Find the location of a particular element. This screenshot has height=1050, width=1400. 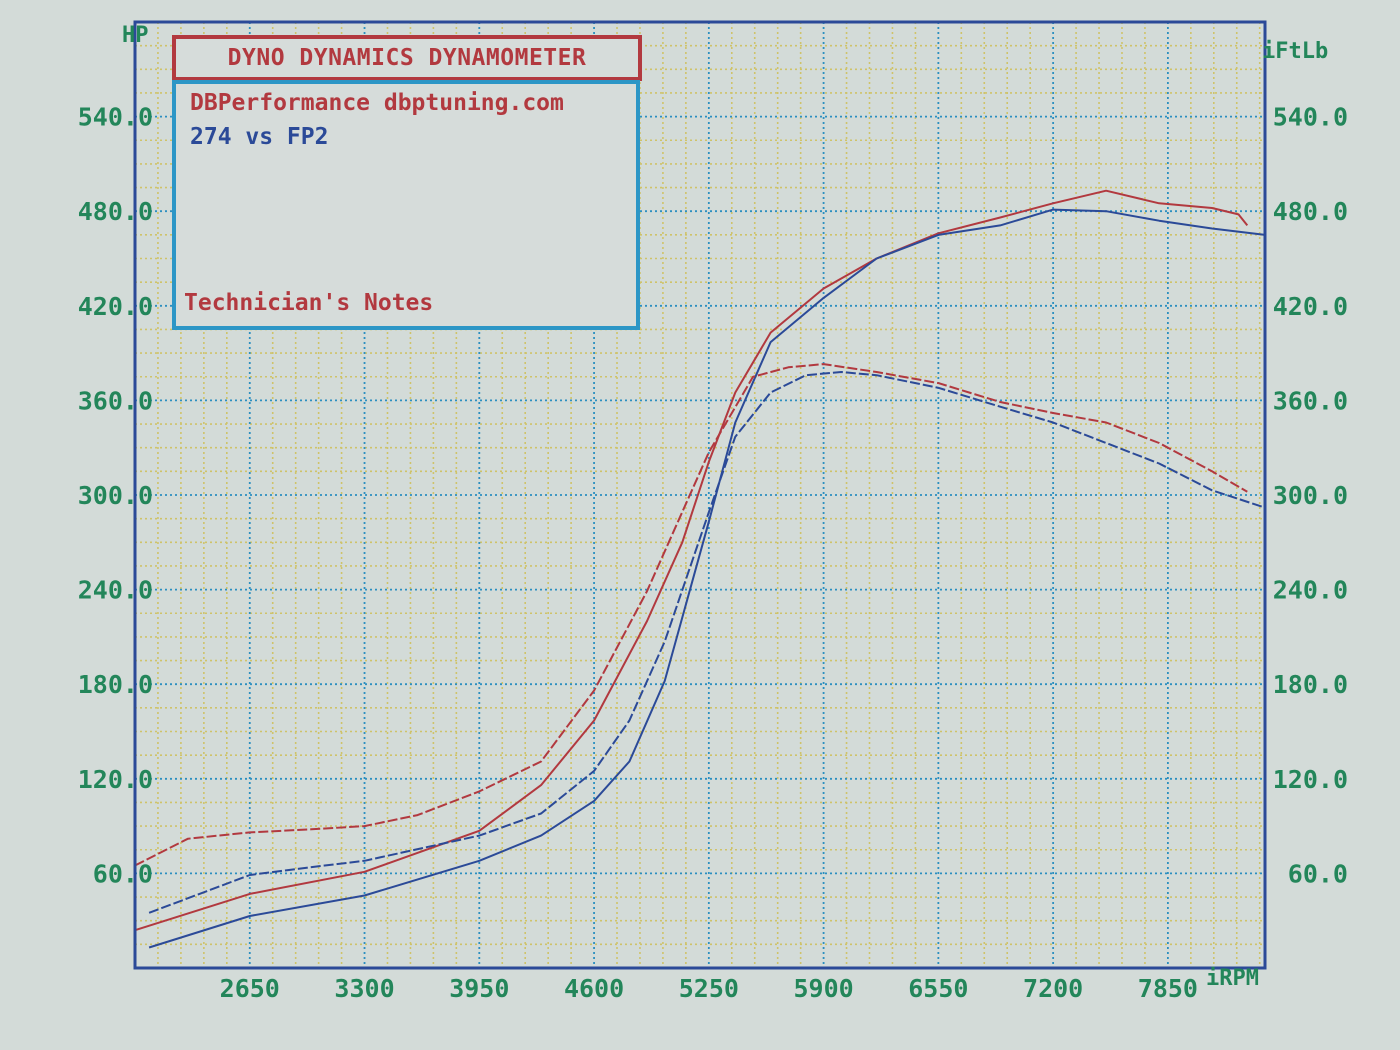

x-axis-label: iRPM is located at coordinates (1232, 978).